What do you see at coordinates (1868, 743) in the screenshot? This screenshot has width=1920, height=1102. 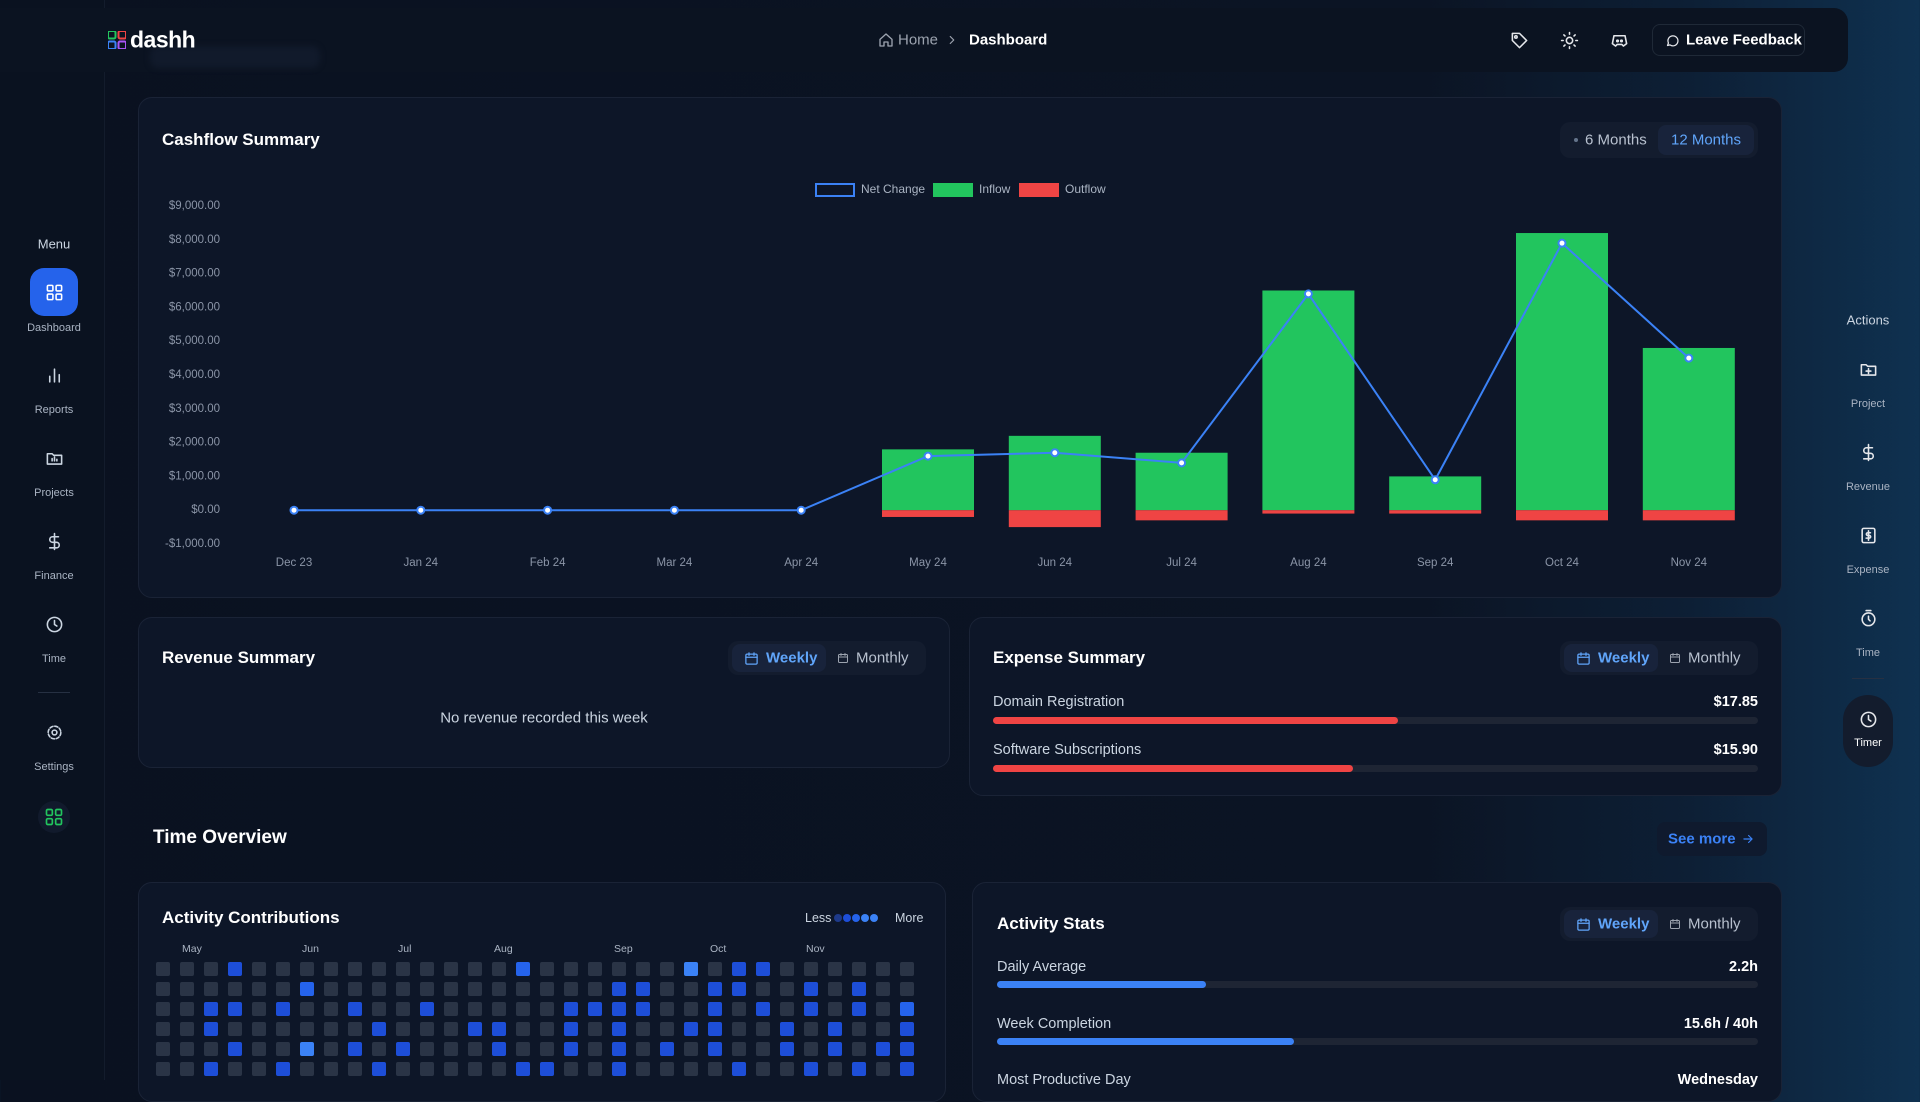 I see `action-label: Timer` at bounding box center [1868, 743].